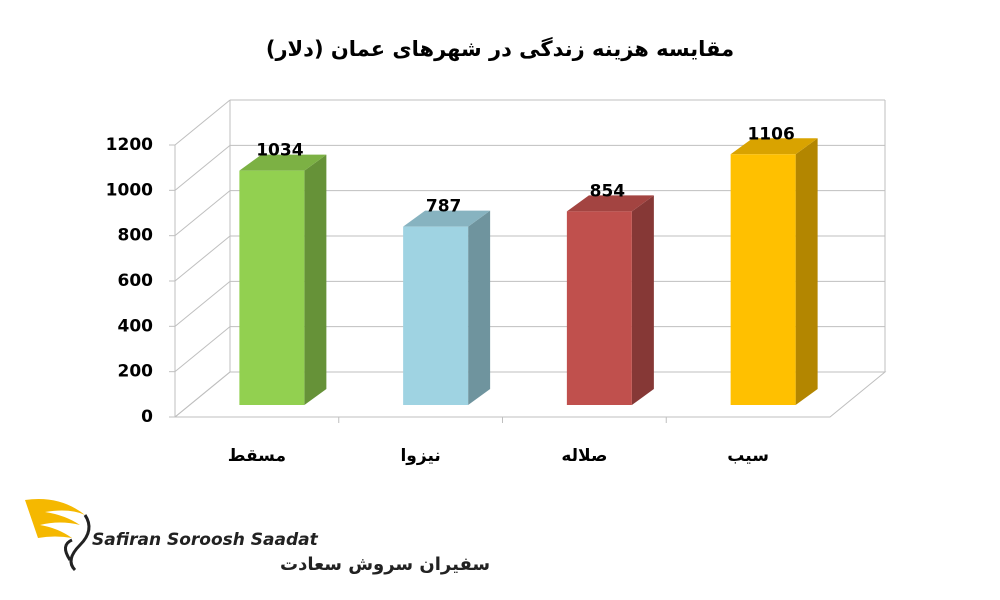 The height and width of the screenshot is (600, 1000). What do you see at coordinates (257, 456) in the screenshot?
I see `x-tick-label: مسقط` at bounding box center [257, 456].